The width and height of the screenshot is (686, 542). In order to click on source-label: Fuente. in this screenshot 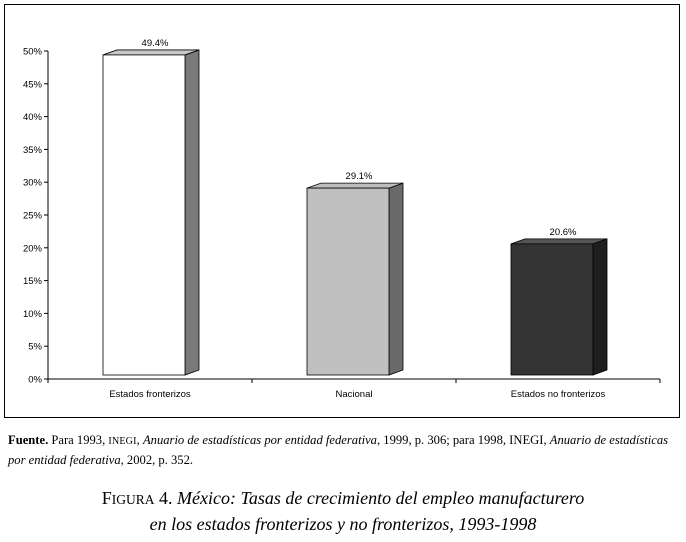, I will do `click(28, 440)`.